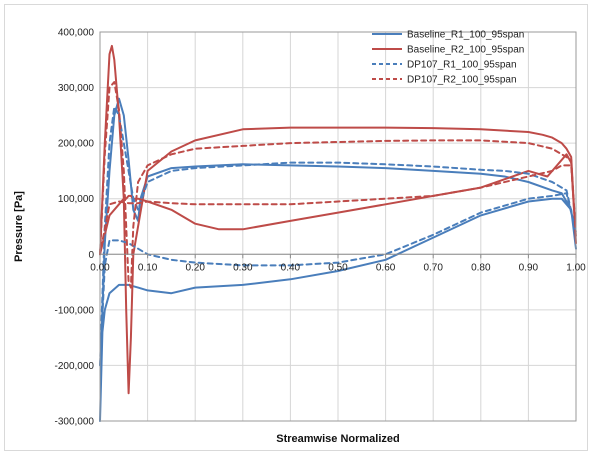  What do you see at coordinates (19, 226) in the screenshot?
I see `y-axis-title: Pressure [Pa]` at bounding box center [19, 226].